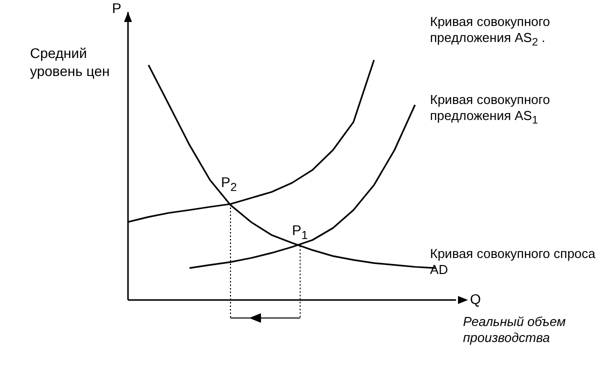 The height and width of the screenshot is (375, 612). I want to click on annotation: P$_{2}$, so click(229, 185).